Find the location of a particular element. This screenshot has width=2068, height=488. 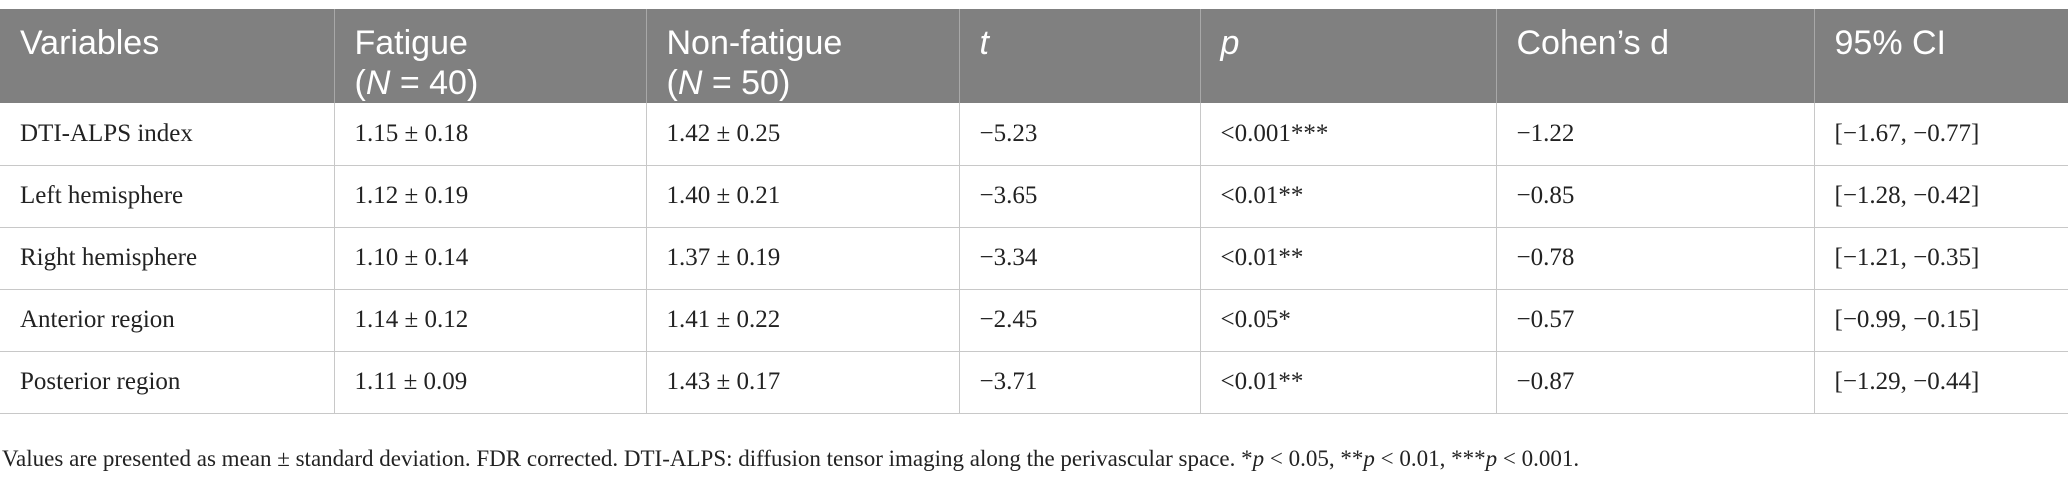

header-line: t is located at coordinates (1080, 43).